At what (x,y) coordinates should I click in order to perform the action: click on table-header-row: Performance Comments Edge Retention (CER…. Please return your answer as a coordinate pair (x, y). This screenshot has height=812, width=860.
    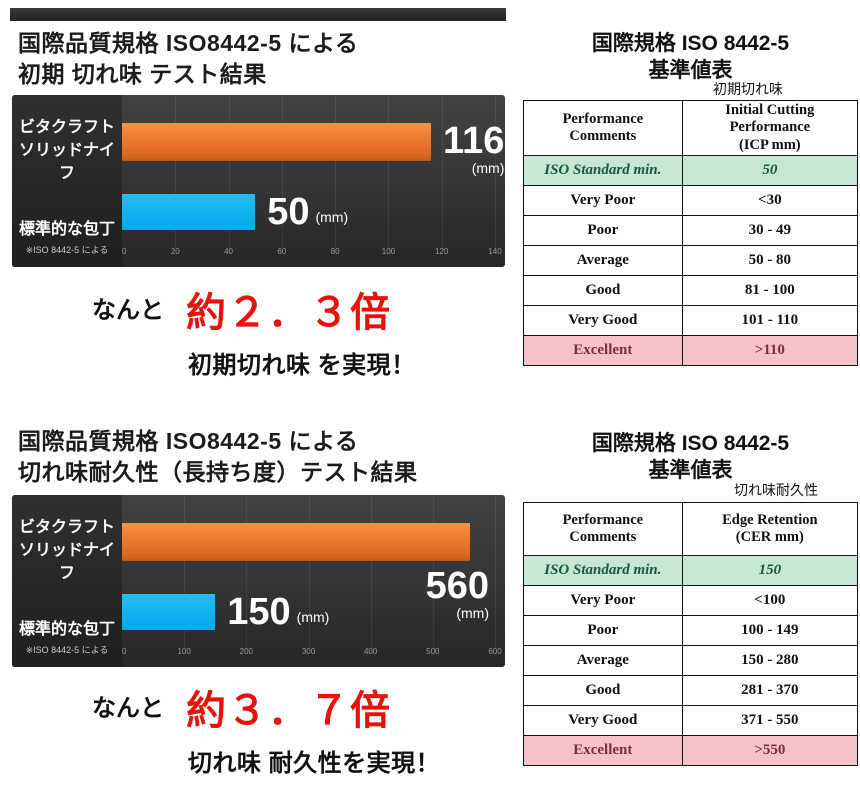
    Looking at the image, I should click on (691, 529).